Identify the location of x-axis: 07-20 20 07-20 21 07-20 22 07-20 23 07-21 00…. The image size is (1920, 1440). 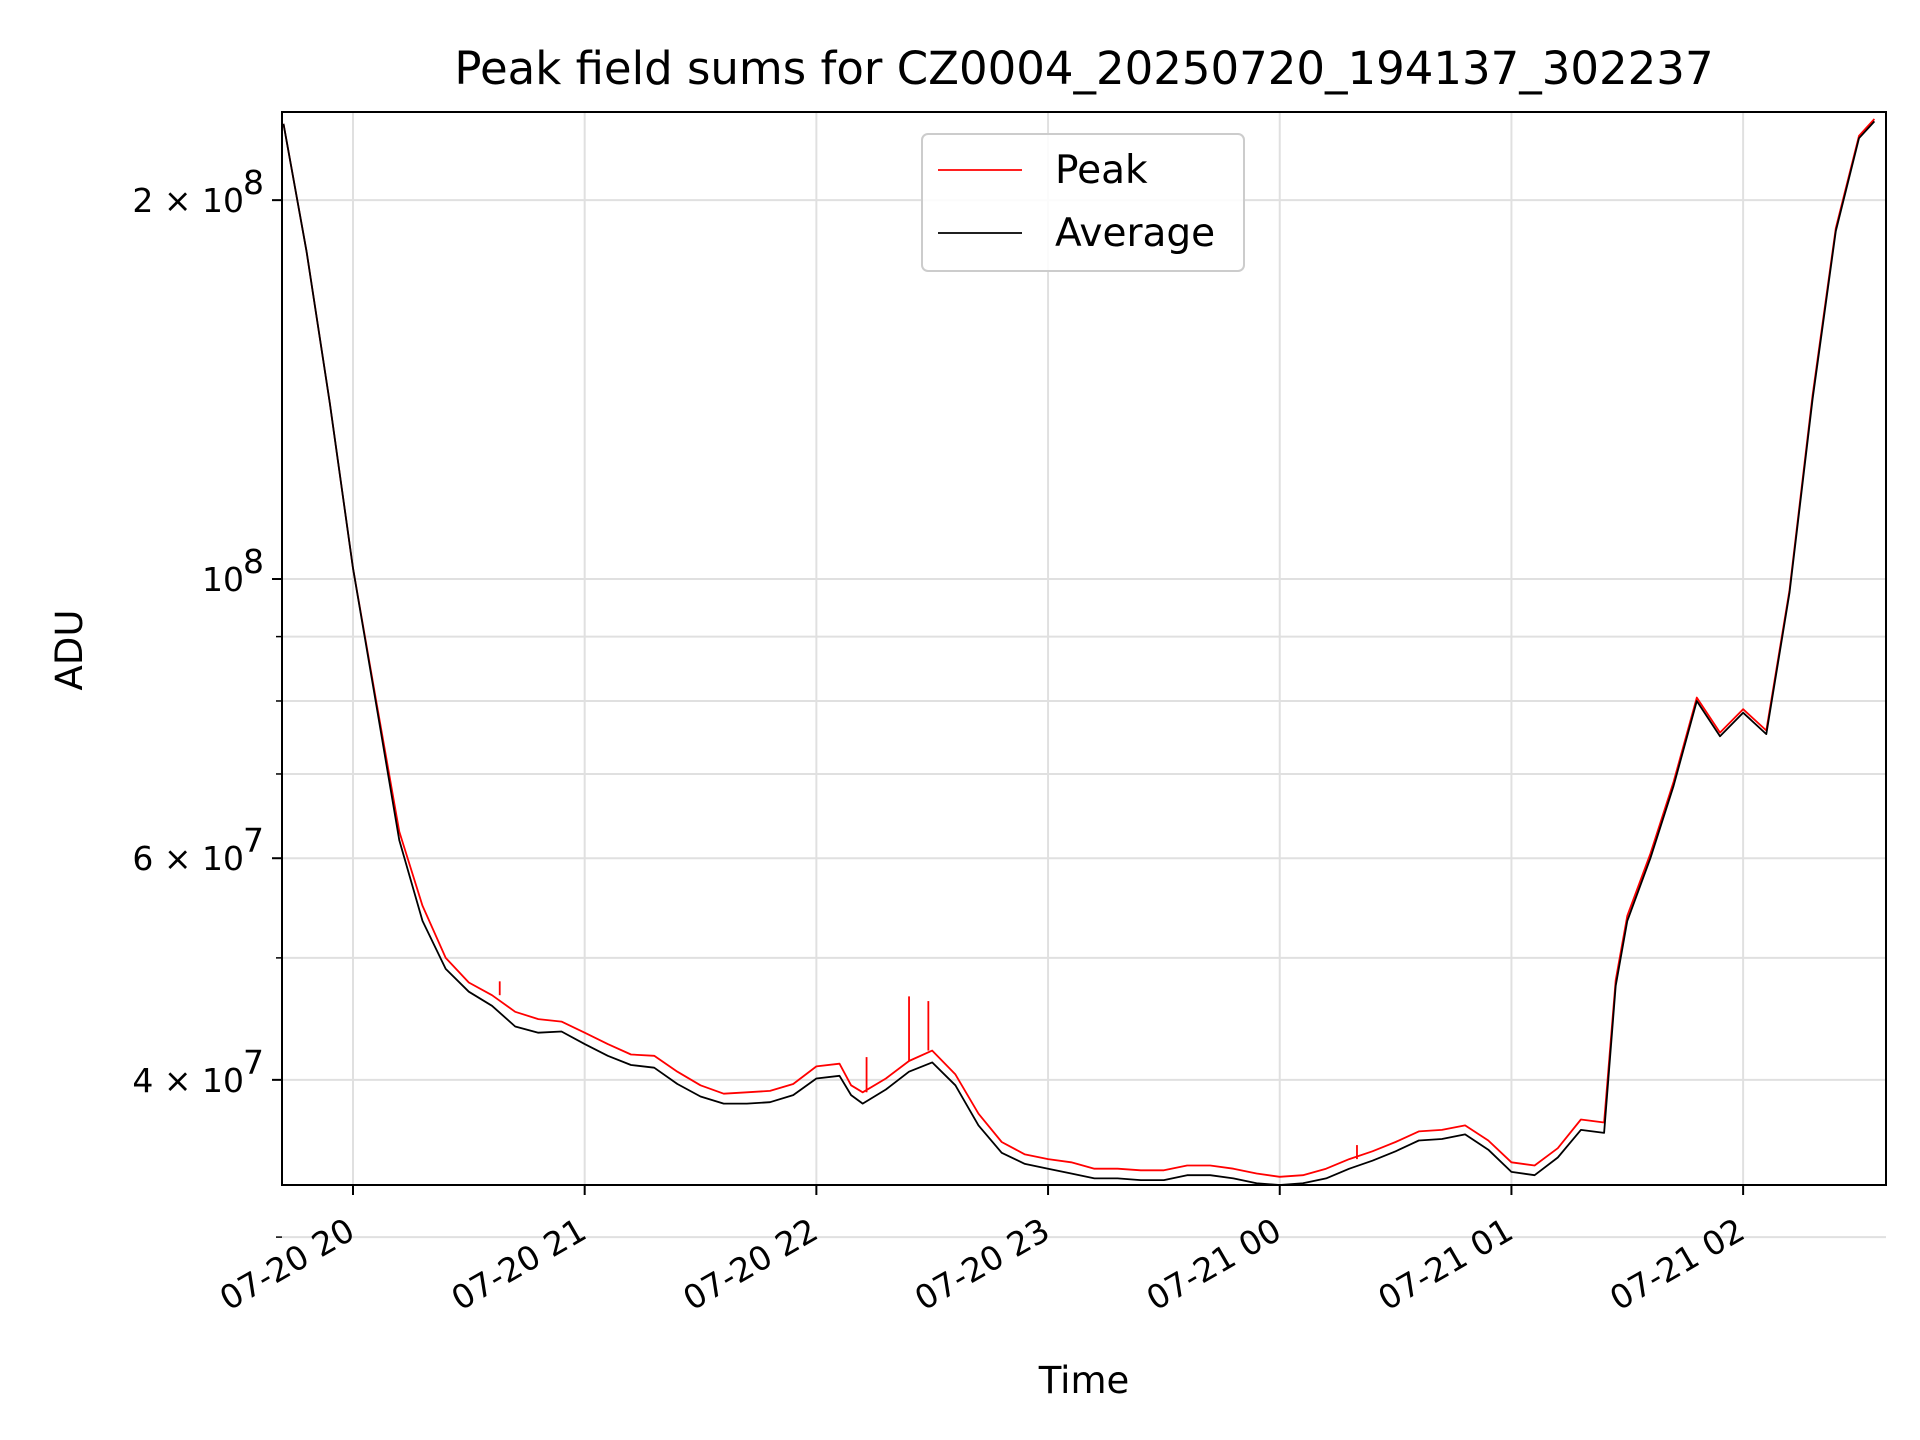
(982, 1251).